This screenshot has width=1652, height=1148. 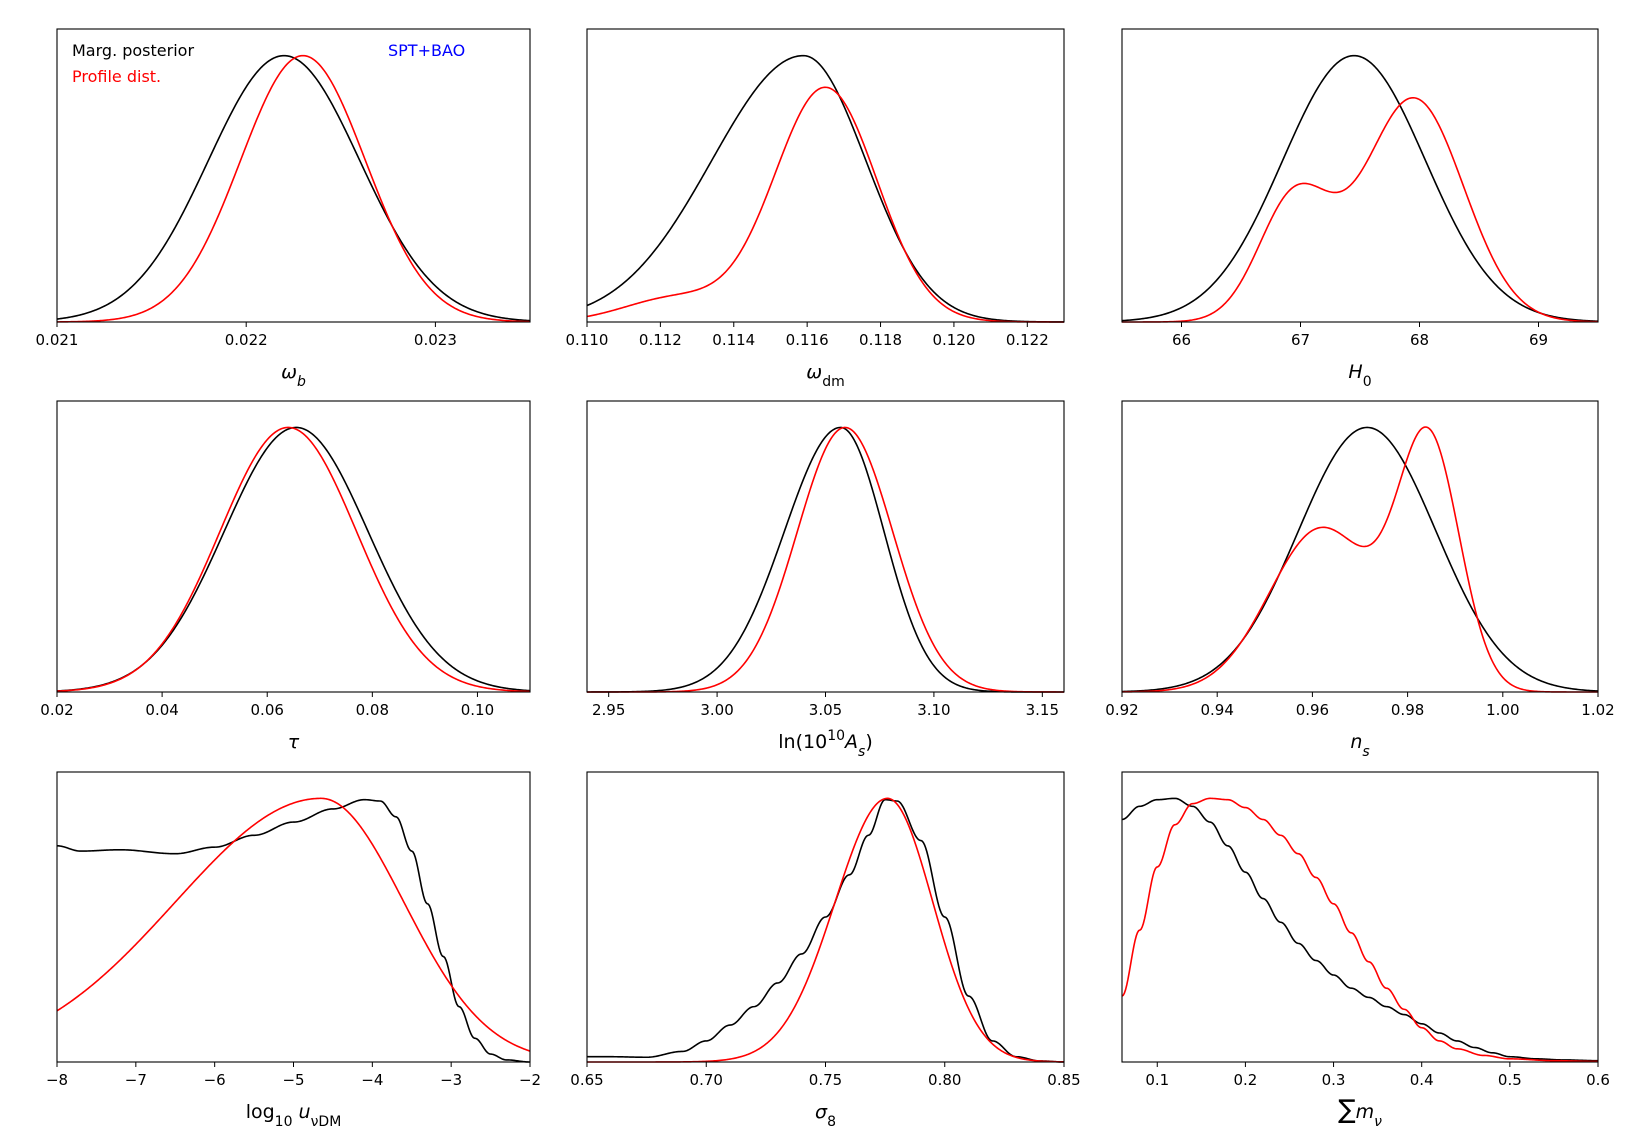 What do you see at coordinates (1359, 745) in the screenshot?
I see `x-axis-label: ns` at bounding box center [1359, 745].